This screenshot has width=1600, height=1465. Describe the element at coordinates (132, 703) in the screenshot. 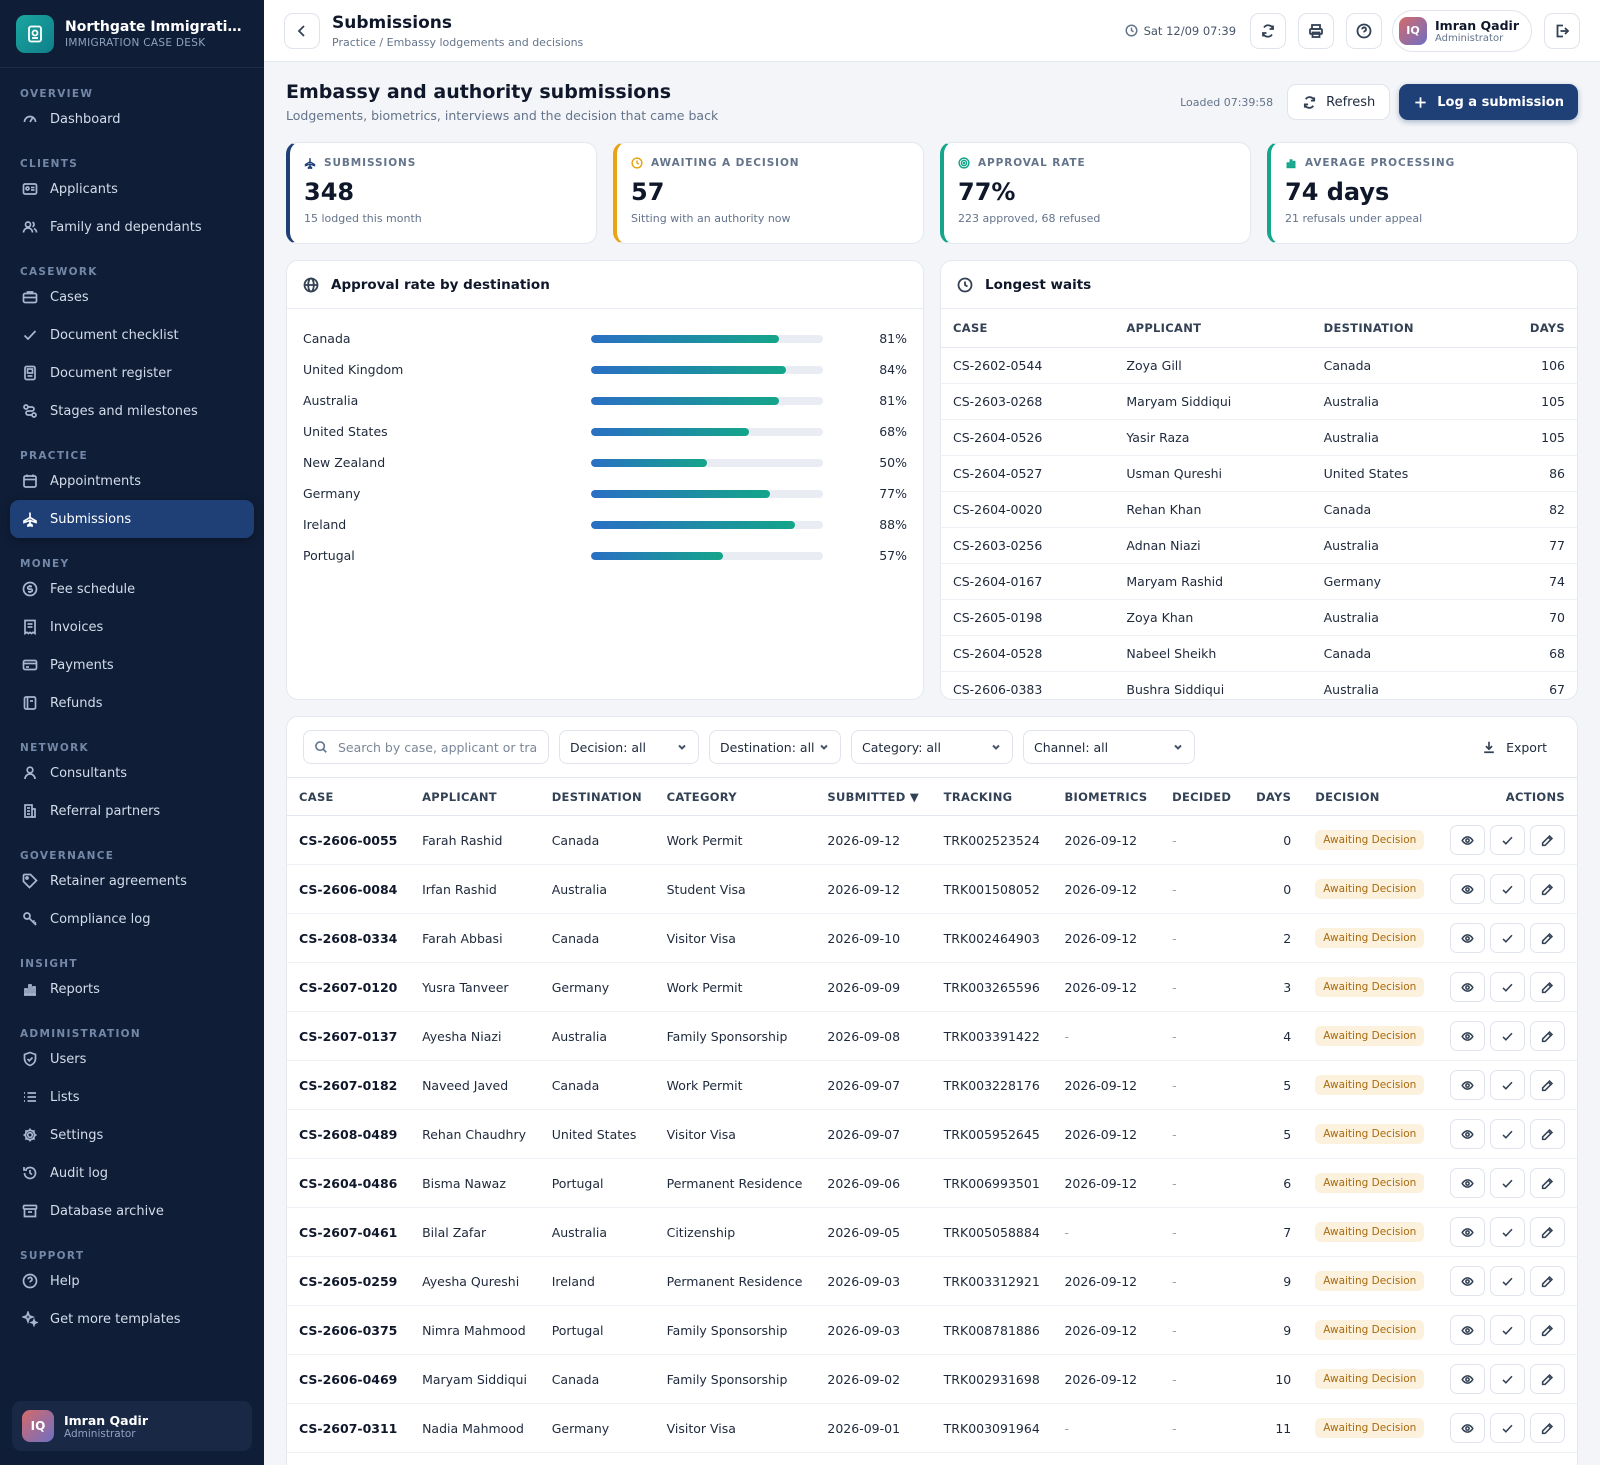

I see `sidebar-item-refunds: Refunds` at that location.